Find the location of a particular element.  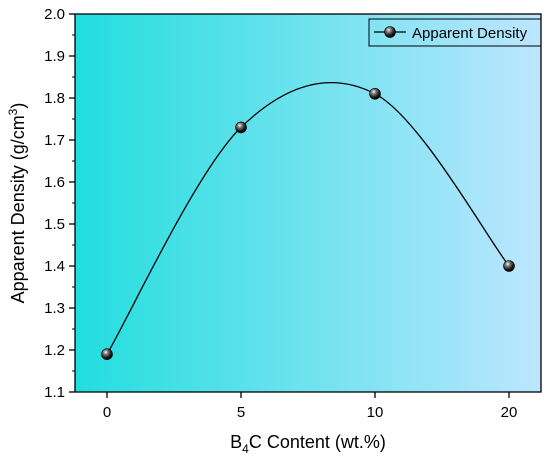

y-tick-label: 1.9 is located at coordinates (54, 56).